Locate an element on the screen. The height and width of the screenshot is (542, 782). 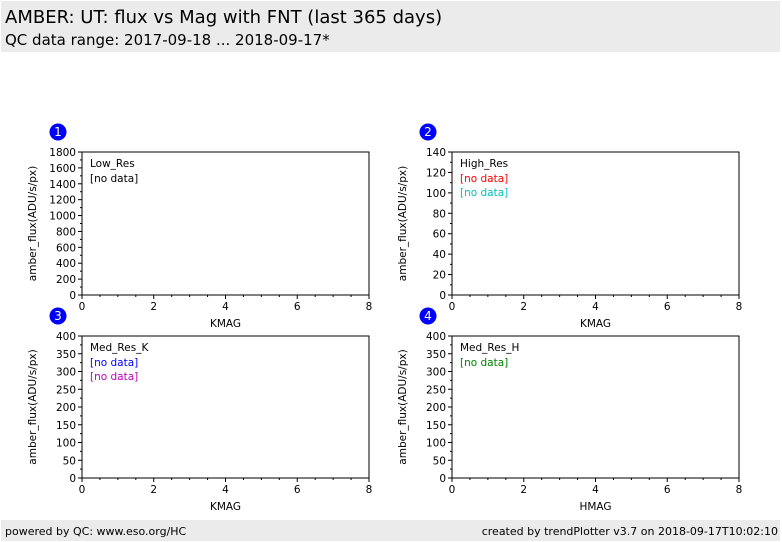
y-tick-label: 140 is located at coordinates (436, 153).